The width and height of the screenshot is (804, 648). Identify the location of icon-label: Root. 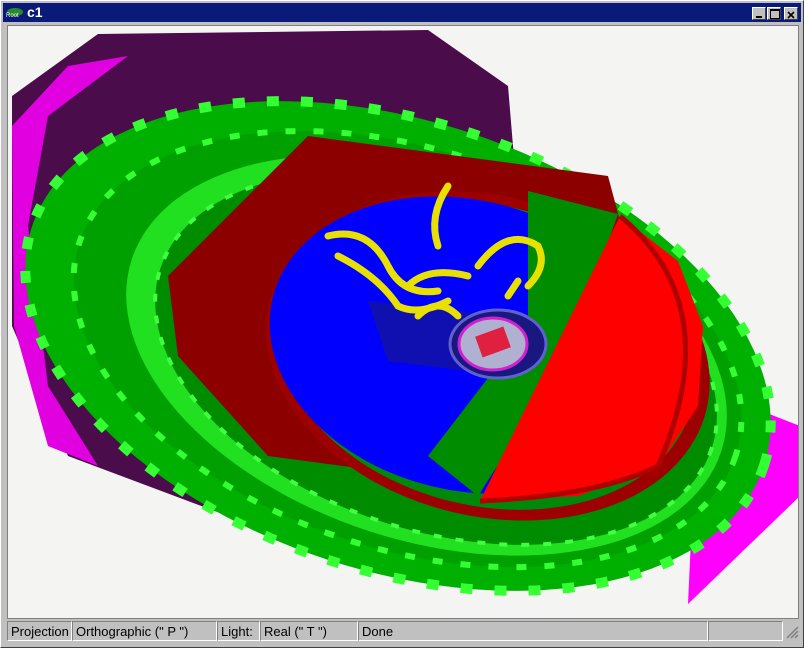
(12, 16).